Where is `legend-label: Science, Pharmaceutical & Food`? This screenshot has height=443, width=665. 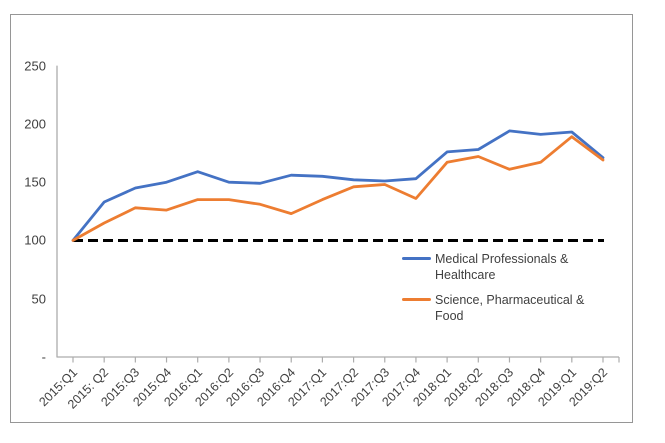 legend-label: Science, Pharmaceutical & Food is located at coordinates (510, 308).